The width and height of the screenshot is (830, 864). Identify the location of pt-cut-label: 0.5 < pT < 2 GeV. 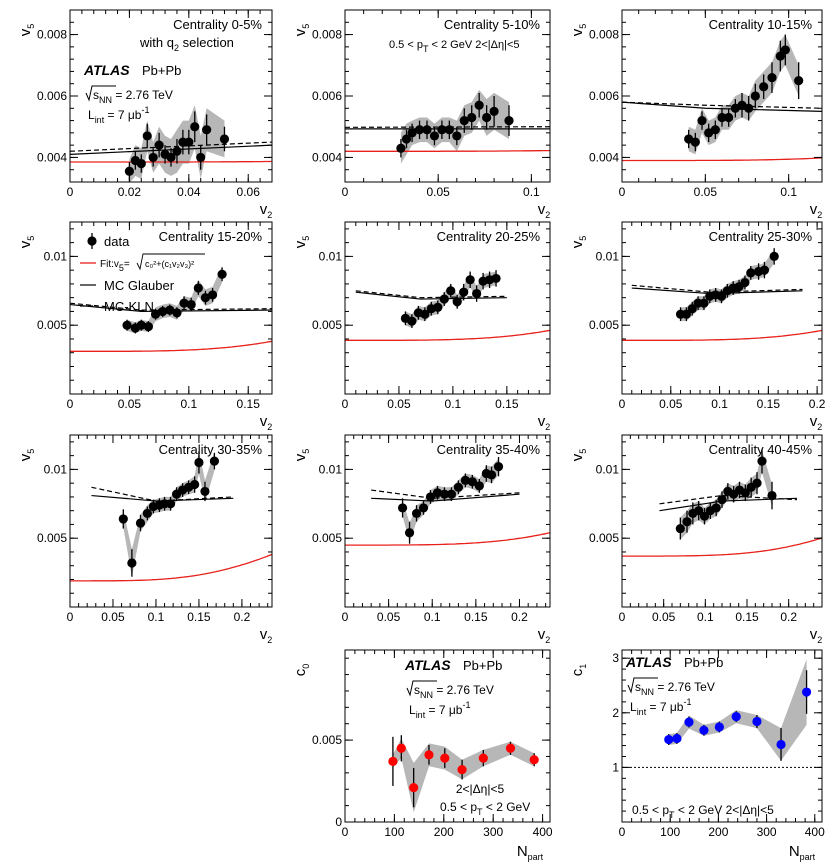
(485, 808).